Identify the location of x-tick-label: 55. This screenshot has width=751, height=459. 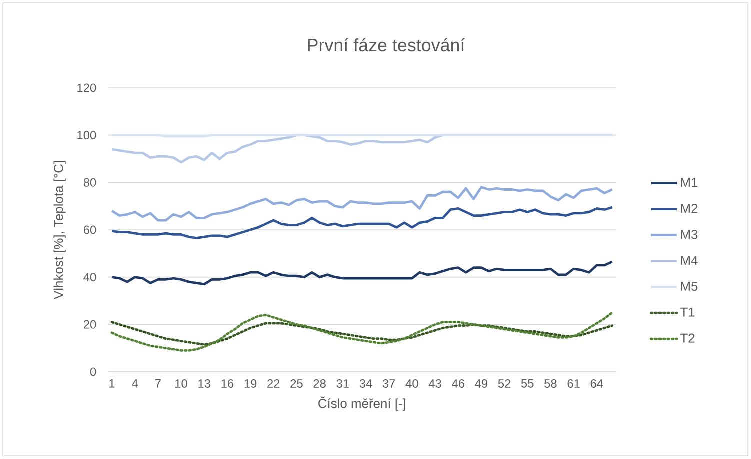
(527, 384).